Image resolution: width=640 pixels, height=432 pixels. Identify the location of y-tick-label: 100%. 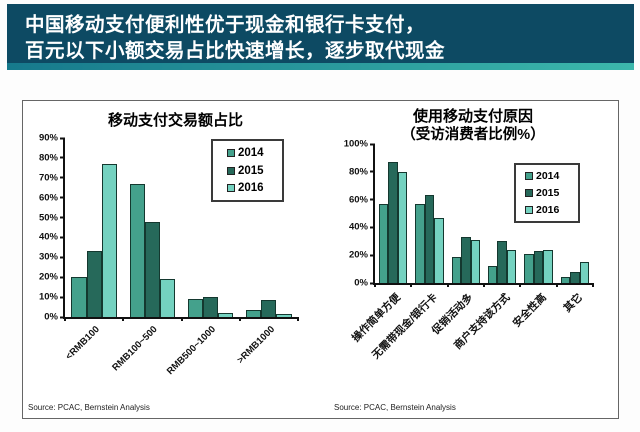
(355, 144).